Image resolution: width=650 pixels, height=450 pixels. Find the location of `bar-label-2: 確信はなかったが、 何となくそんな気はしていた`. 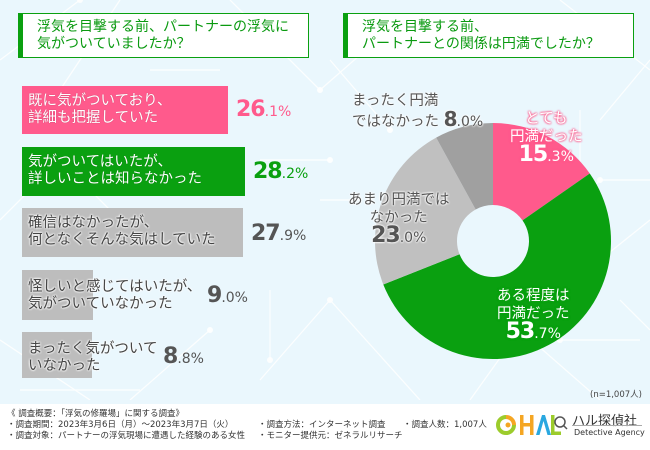

bar-label-2: 確信はなかったが、 何となくそんな気はしていた is located at coordinates (122, 231).